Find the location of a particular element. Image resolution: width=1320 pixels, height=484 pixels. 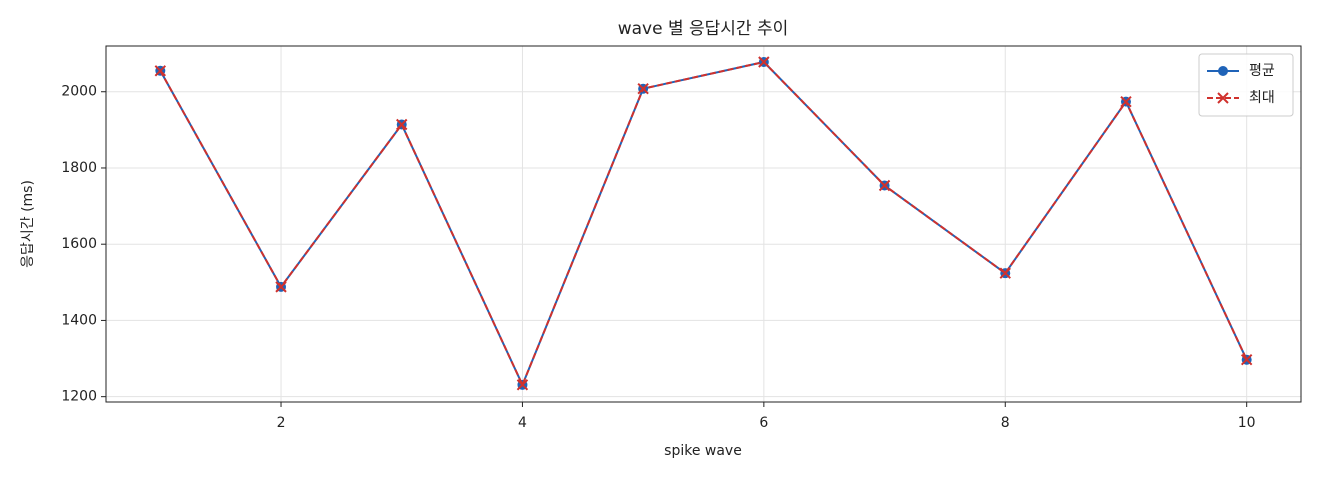

x-tick-label: 2 is located at coordinates (281, 423).